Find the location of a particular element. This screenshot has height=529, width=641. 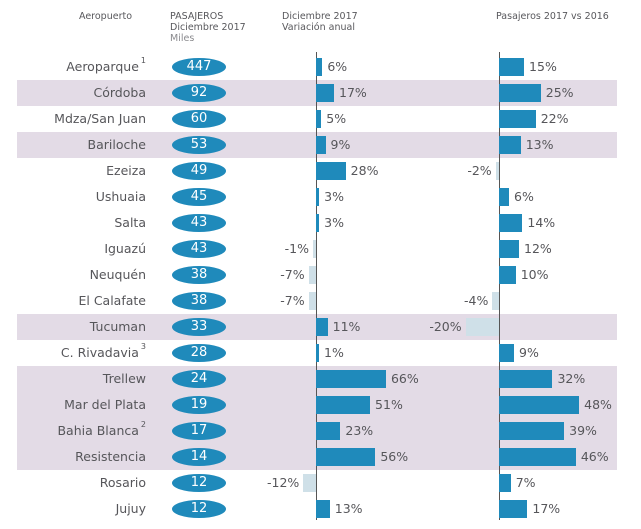

label-yoy: 17% is located at coordinates (546, 508).